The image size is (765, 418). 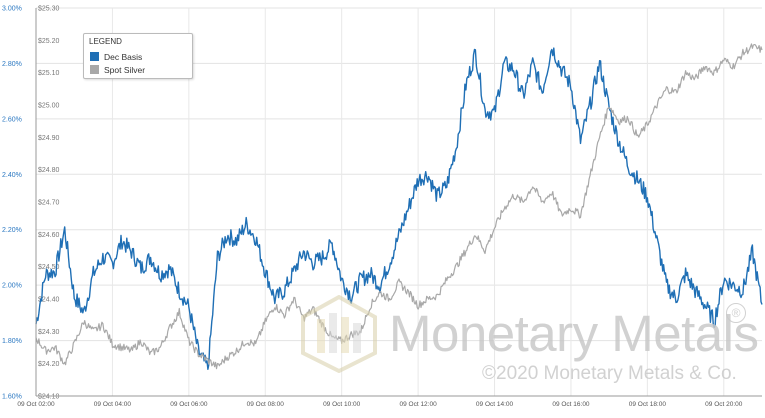 I want to click on right-tick-label: $24.10, so click(x=49, y=397).